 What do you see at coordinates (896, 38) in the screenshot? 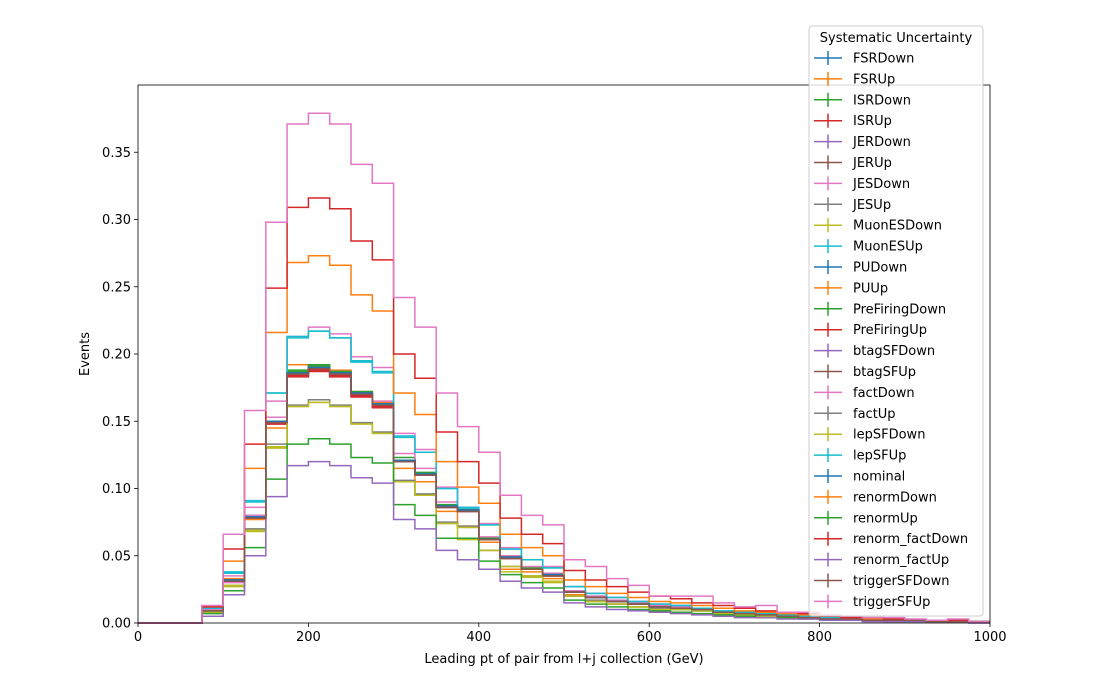
I see `legend-title: Systematic Uncertainty` at bounding box center [896, 38].